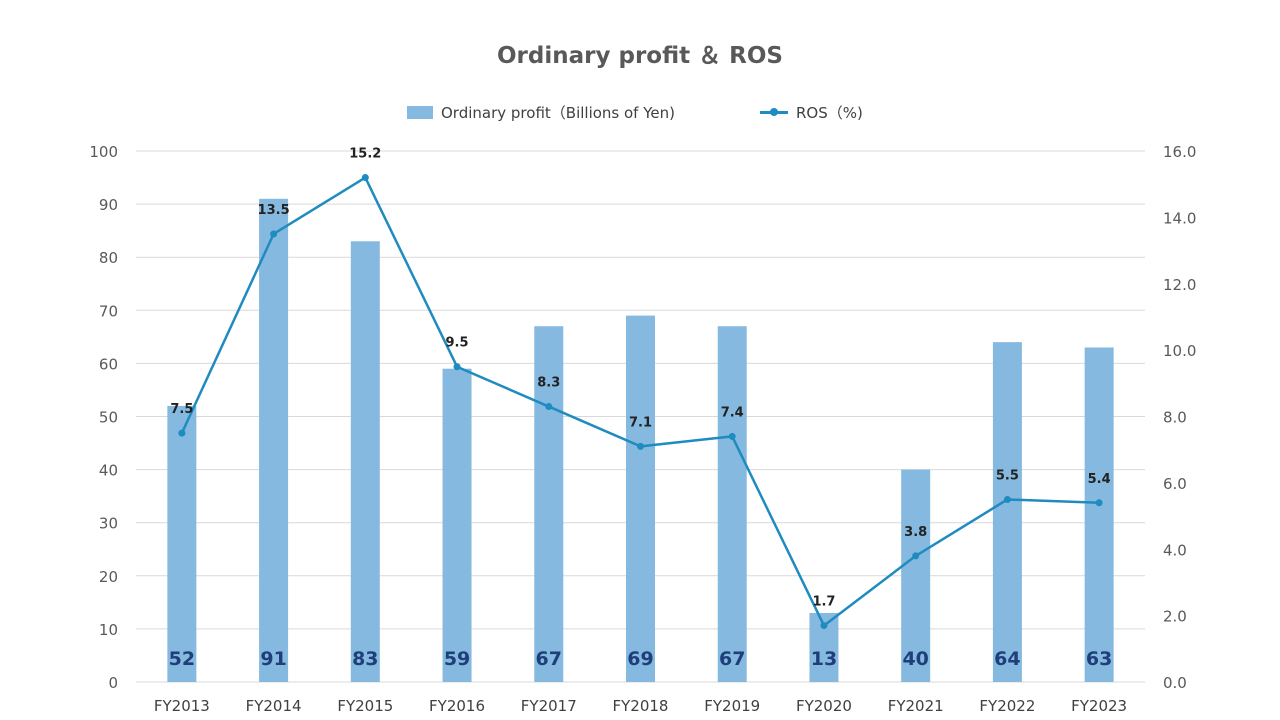 This screenshot has width=1280, height=720. Describe the element at coordinates (1179, 218) in the screenshot. I see `y-right-tick-label: 14.0` at that location.